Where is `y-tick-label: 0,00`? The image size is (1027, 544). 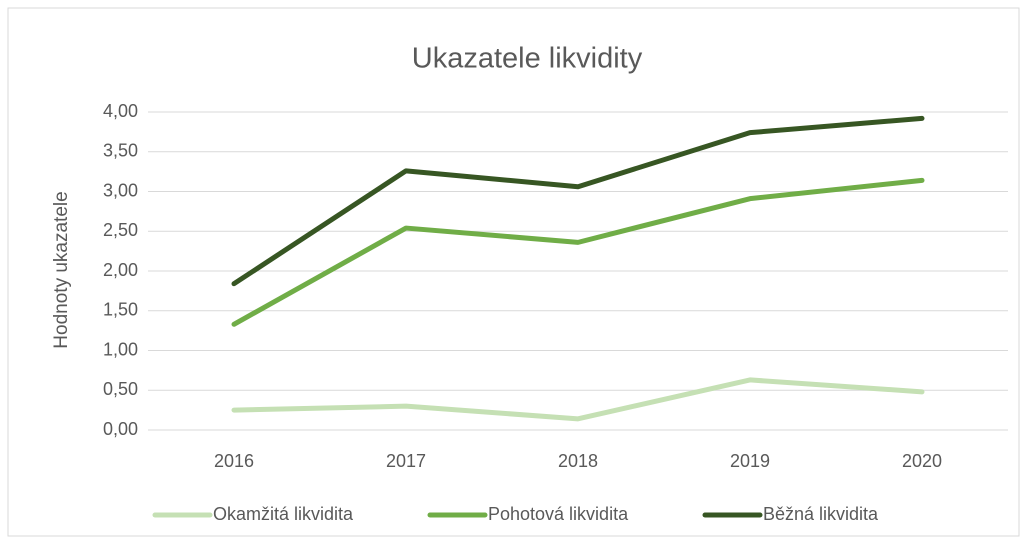 y-tick-label: 0,00 is located at coordinates (120, 429).